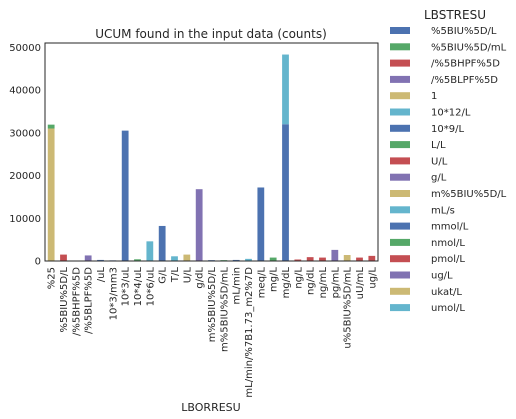 The width and height of the screenshot is (516, 419). I want to click on bar-20-o, so click(298, 260).